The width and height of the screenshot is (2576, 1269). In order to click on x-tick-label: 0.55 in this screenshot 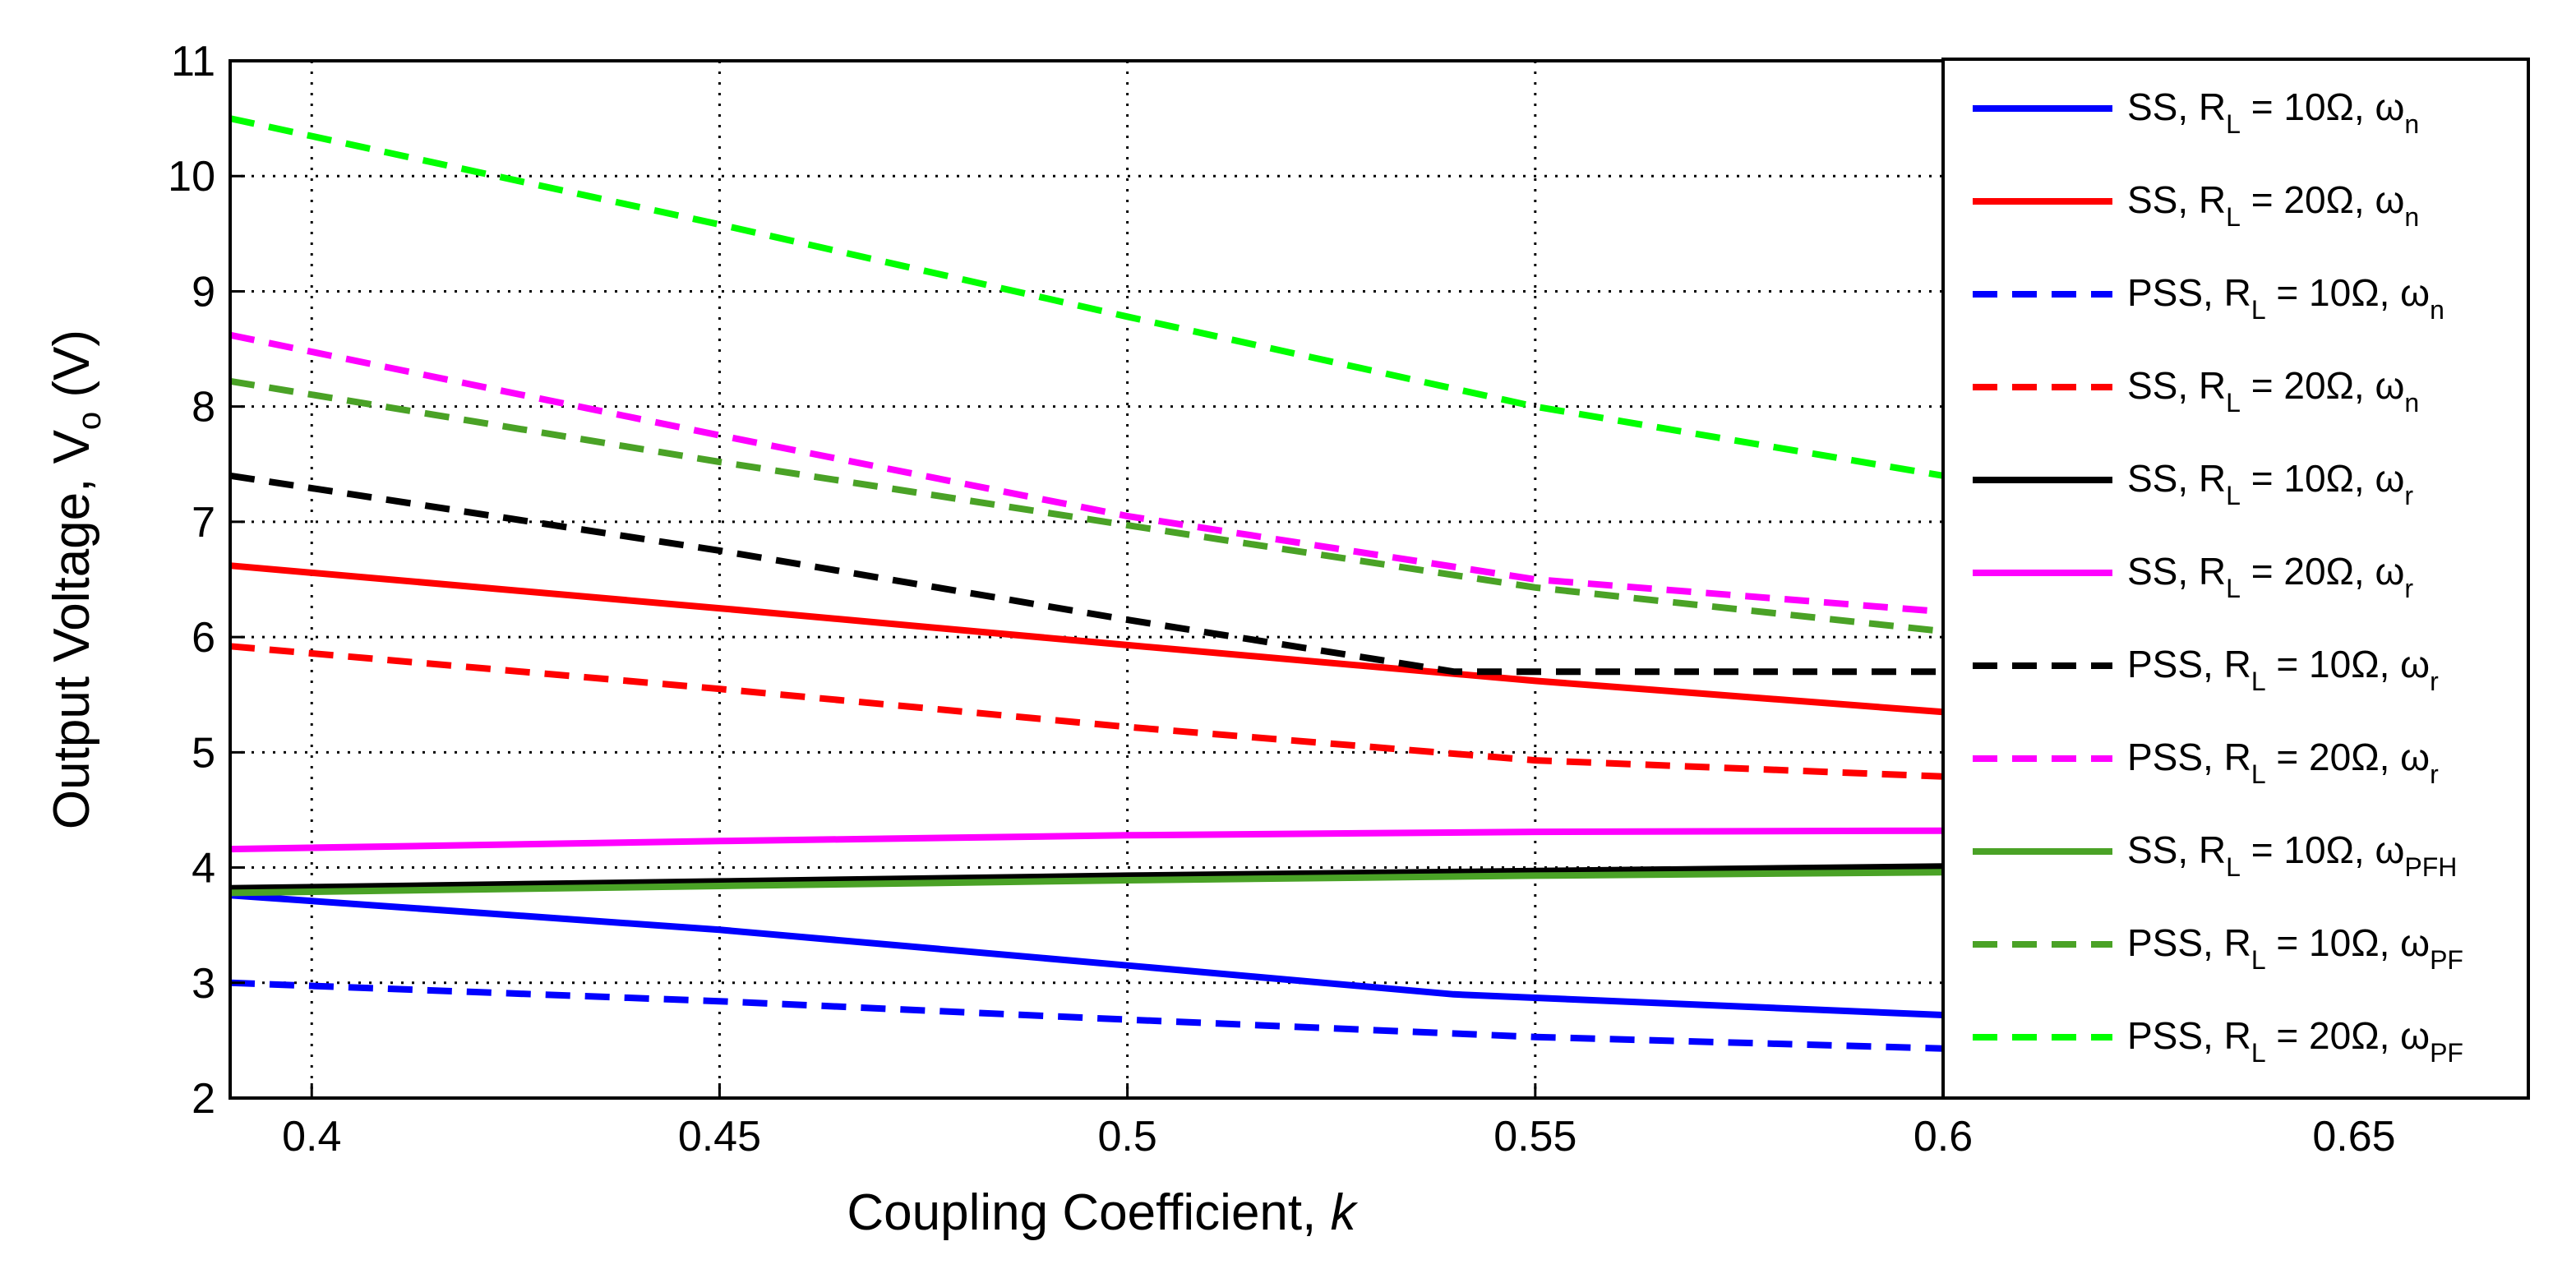, I will do `click(1535, 1137)`.